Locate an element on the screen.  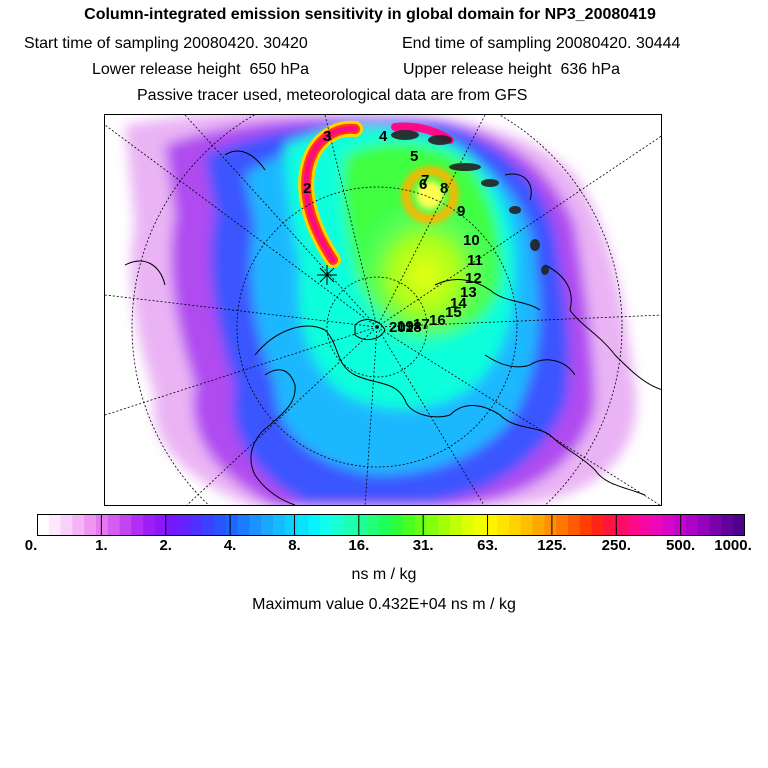
colorbar-tick-label: 2. is located at coordinates (165, 545).